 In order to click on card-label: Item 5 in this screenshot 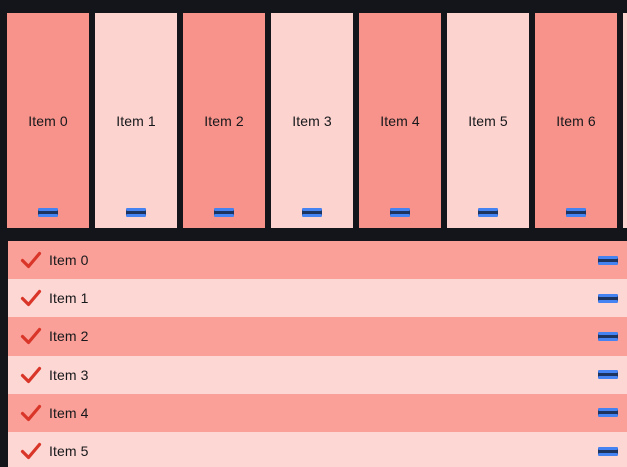, I will do `click(488, 120)`.